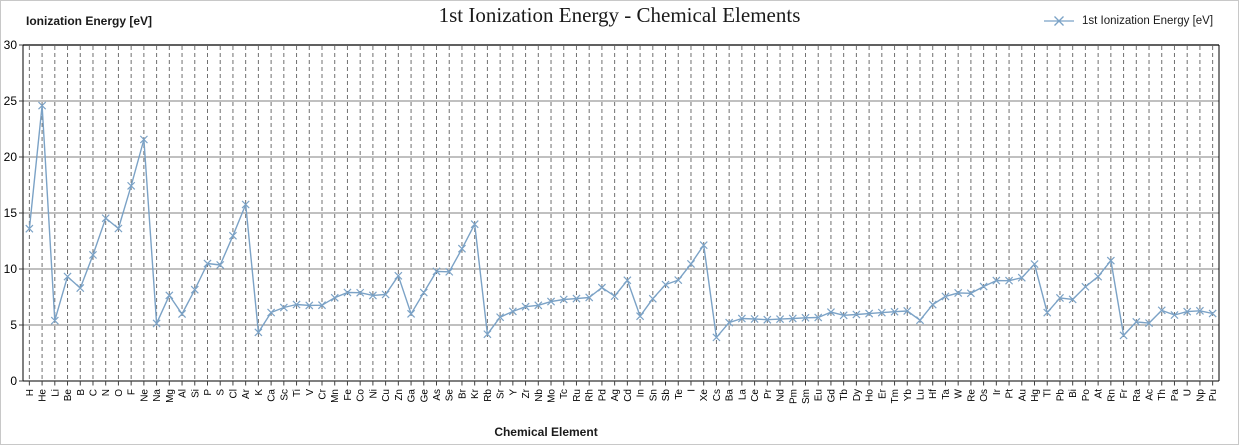 This screenshot has height=445, width=1239. Describe the element at coordinates (233, 393) in the screenshot. I see `x-tick-label: Cl` at that location.